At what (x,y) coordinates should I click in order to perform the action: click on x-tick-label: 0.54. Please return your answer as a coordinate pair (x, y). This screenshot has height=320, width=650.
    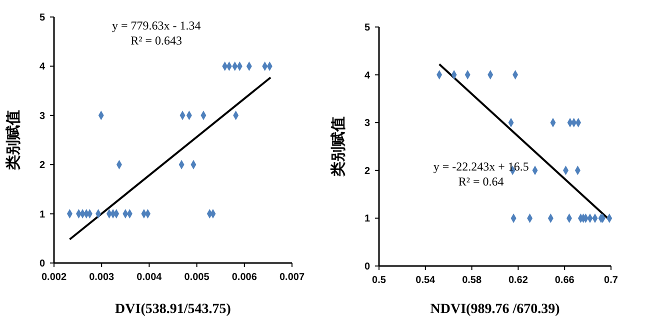
    Looking at the image, I should click on (426, 280).